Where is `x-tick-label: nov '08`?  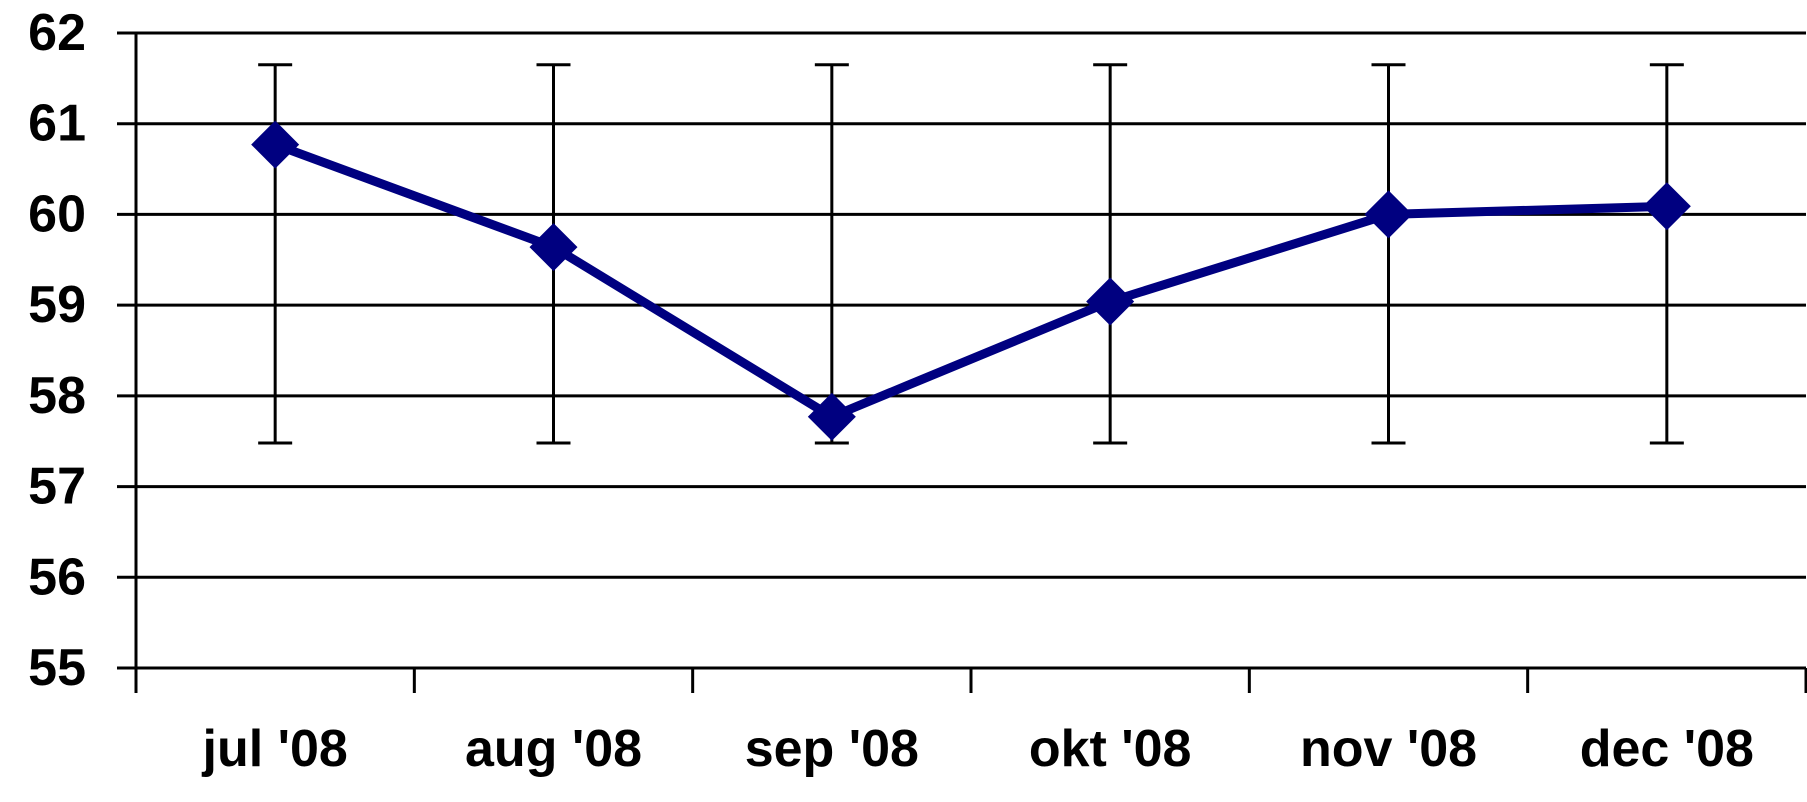
x-tick-label: nov '08 is located at coordinates (1388, 749).